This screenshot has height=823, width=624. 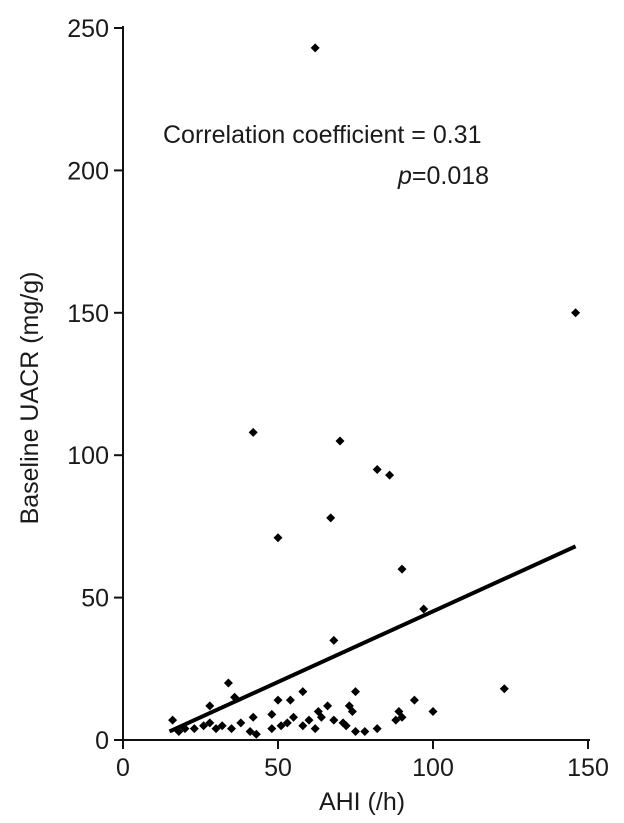 What do you see at coordinates (588, 768) in the screenshot?
I see `x-tick-label: 150` at bounding box center [588, 768].